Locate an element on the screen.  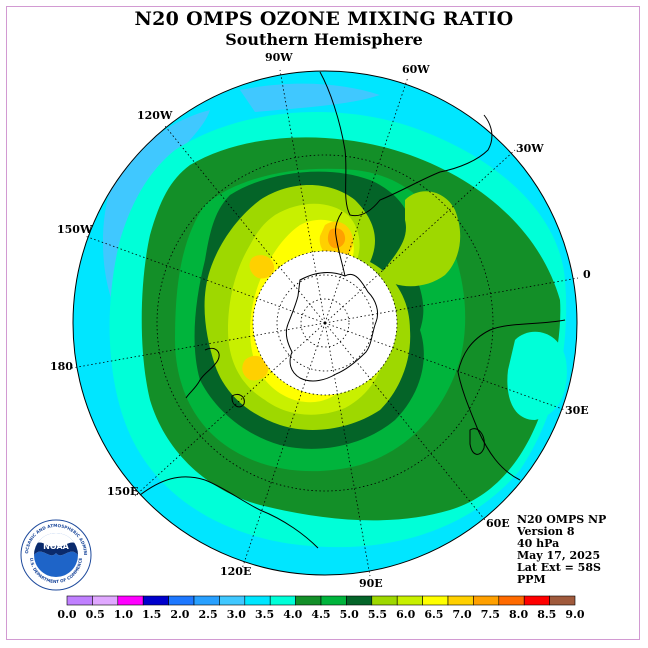
field-yellow-green-ne is located at coordinates (420, 239).